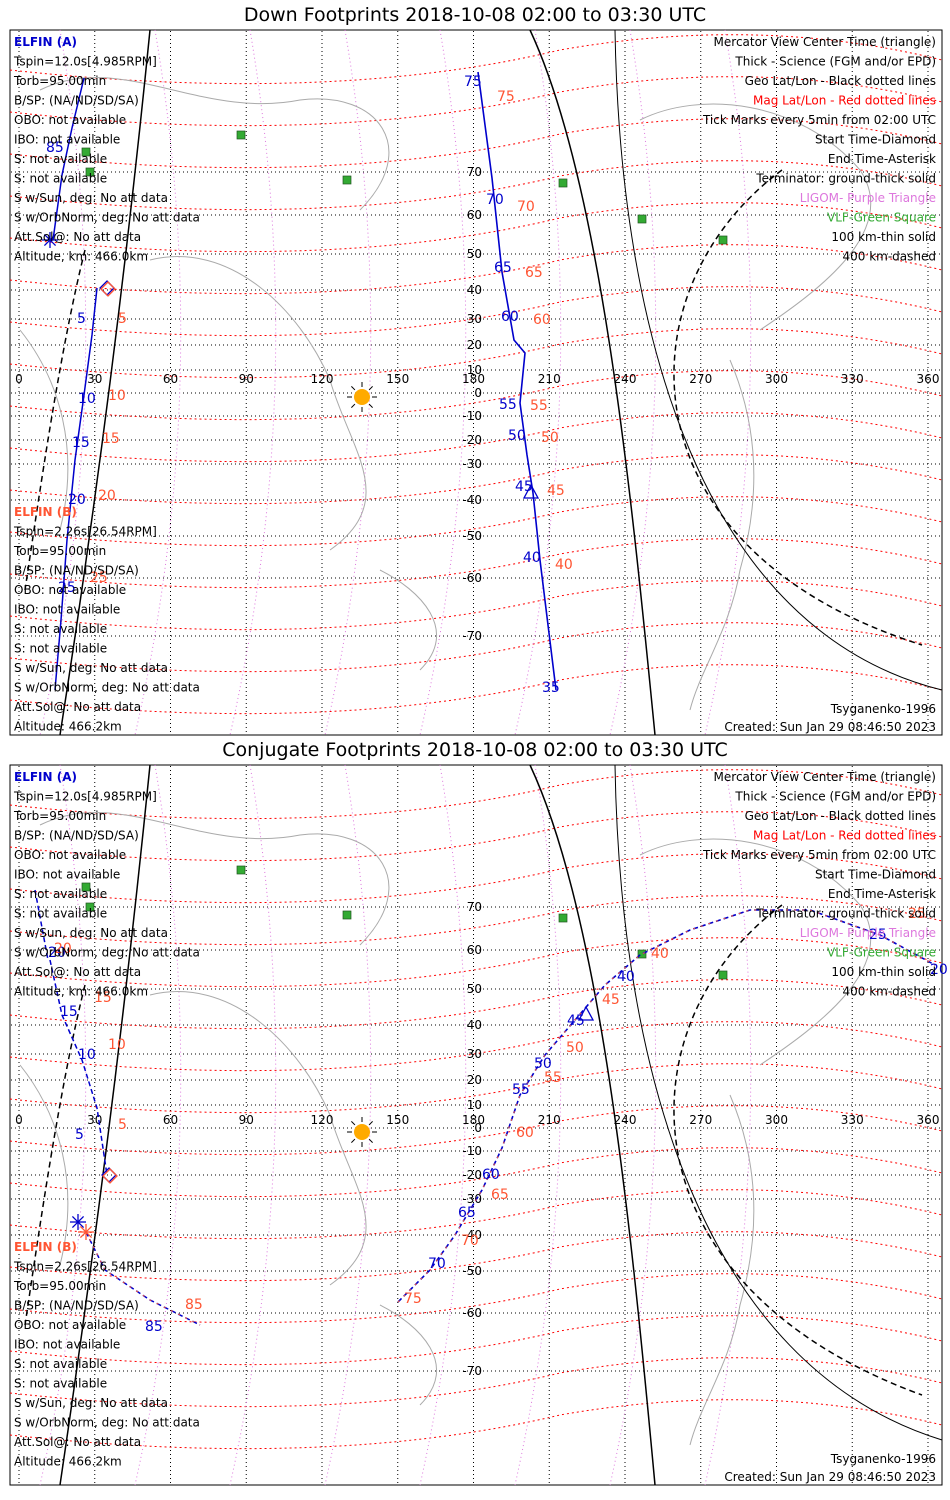  I want to click on legend-line: Tick Marks every 5min from 02:00 UTC, so click(819, 855).